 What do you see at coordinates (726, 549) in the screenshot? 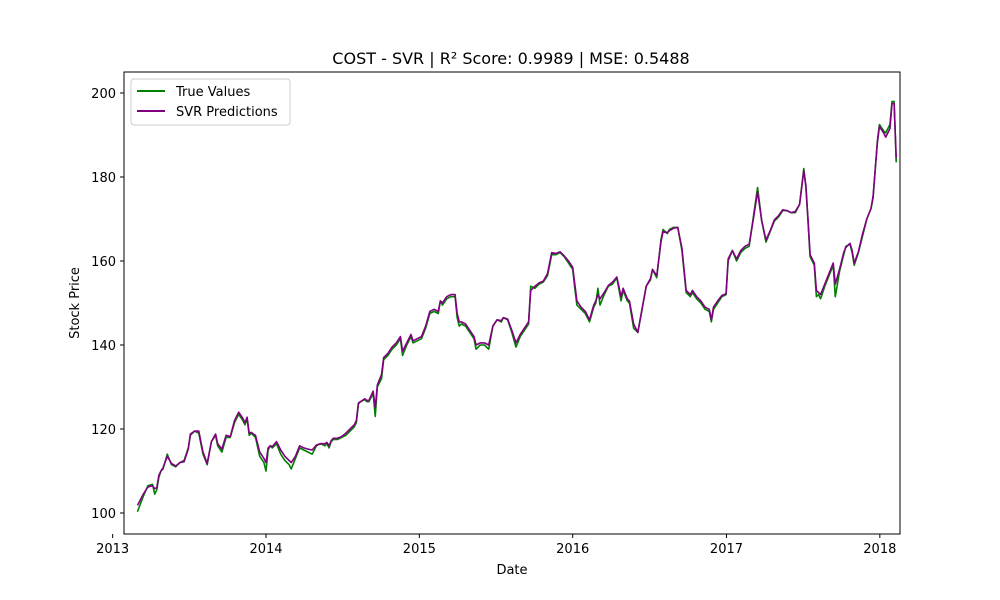
I see `x-tick-label: 2017` at bounding box center [726, 549].